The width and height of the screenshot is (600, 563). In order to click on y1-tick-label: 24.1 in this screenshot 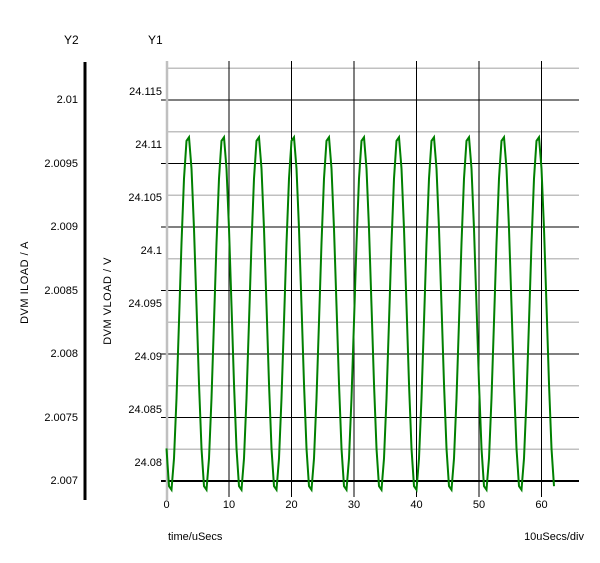, I will do `click(151, 251)`.